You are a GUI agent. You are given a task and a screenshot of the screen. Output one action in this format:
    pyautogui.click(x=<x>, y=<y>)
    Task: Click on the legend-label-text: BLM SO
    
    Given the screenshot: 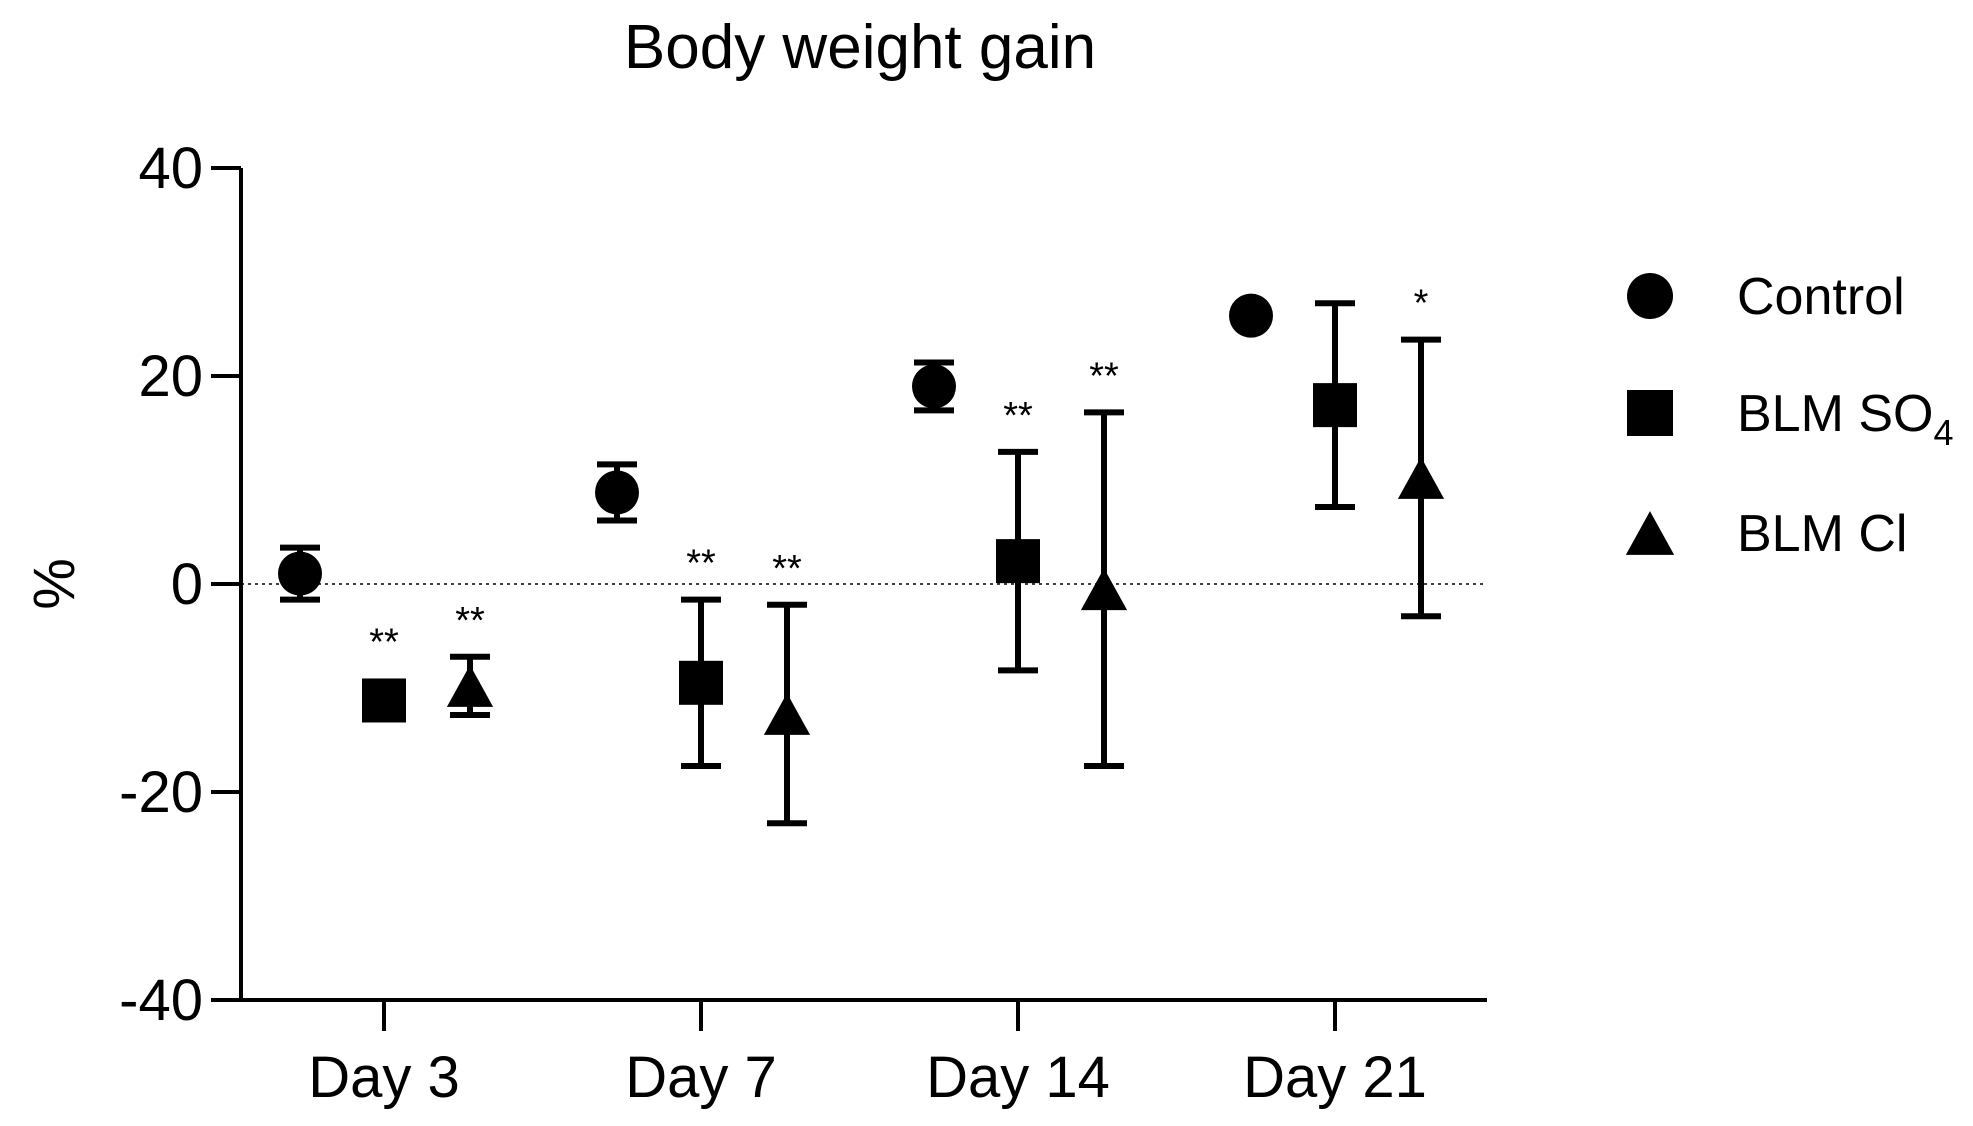 What is the action you would take?
    pyautogui.click(x=1835, y=414)
    